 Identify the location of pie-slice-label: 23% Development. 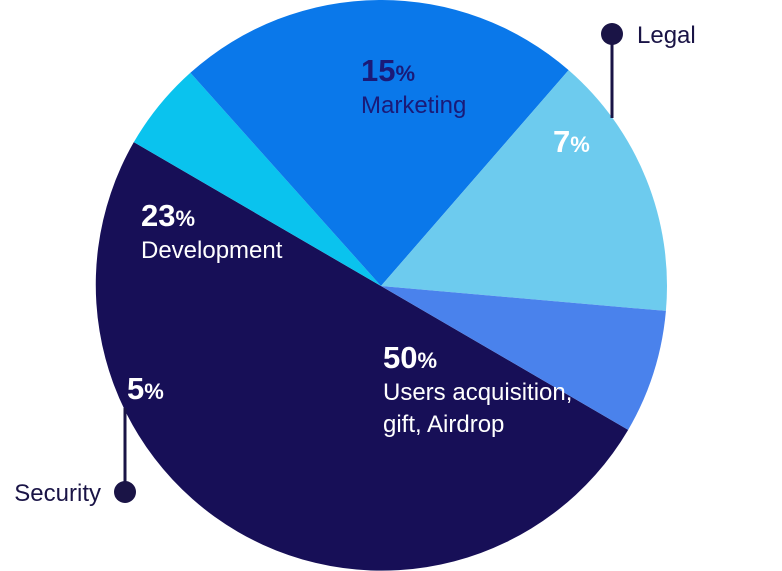
(212, 231).